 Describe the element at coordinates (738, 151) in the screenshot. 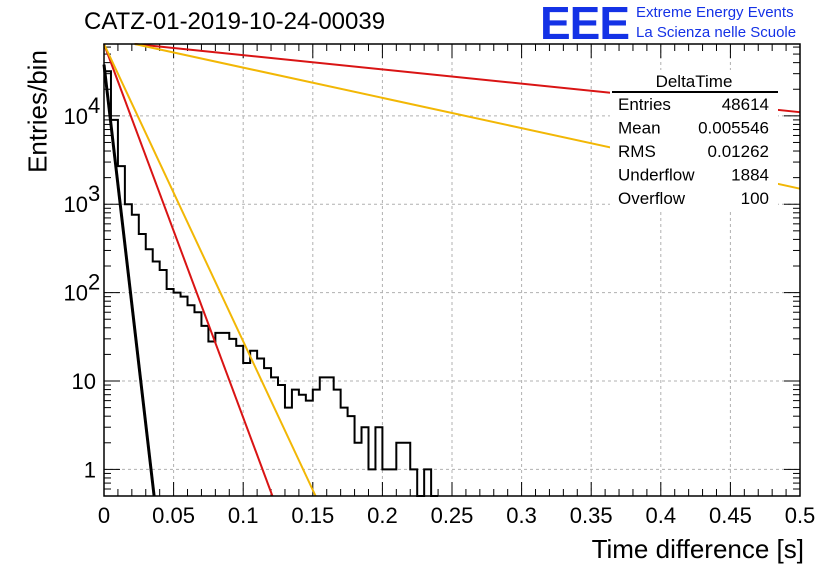

I see `stats-value: 0.01262` at that location.